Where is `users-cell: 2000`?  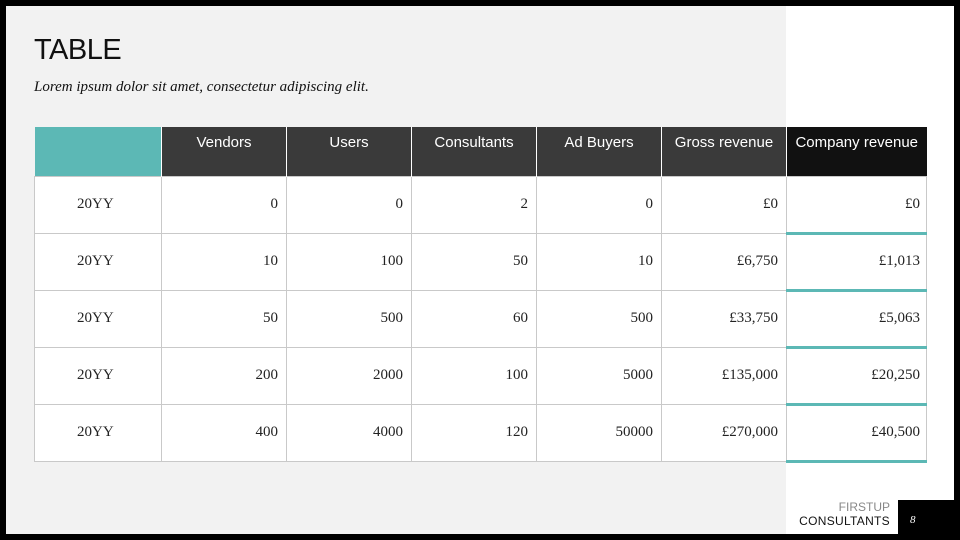
users-cell: 2000 is located at coordinates (349, 375).